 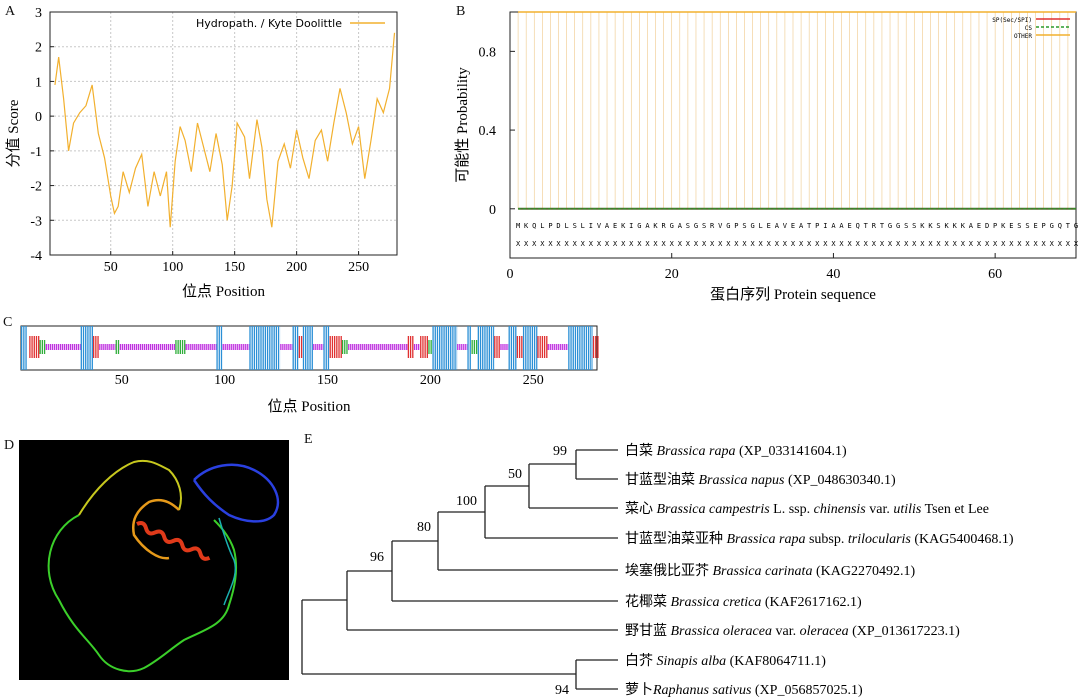 What do you see at coordinates (156, 529) in the screenshot?
I see `backbone-orange` at bounding box center [156, 529].